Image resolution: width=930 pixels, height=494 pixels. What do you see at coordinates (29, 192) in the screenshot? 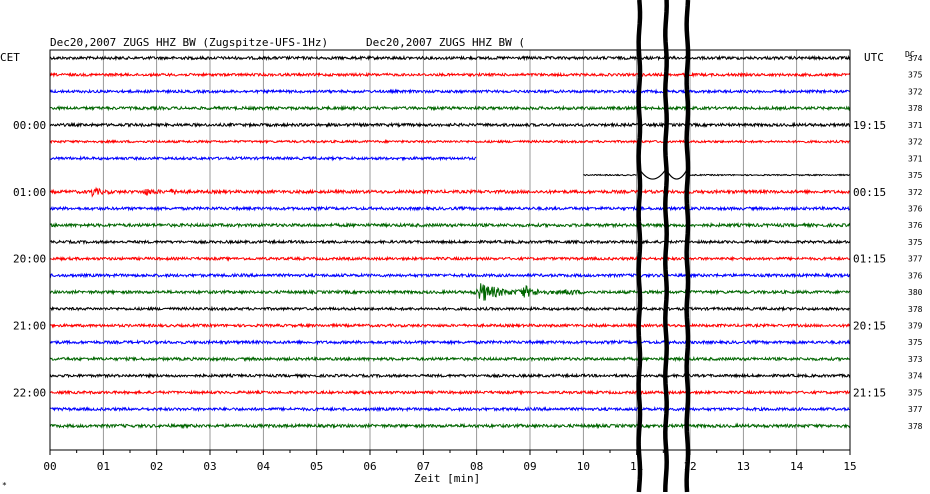
I see `left-hour-label: 01:00` at bounding box center [29, 192].